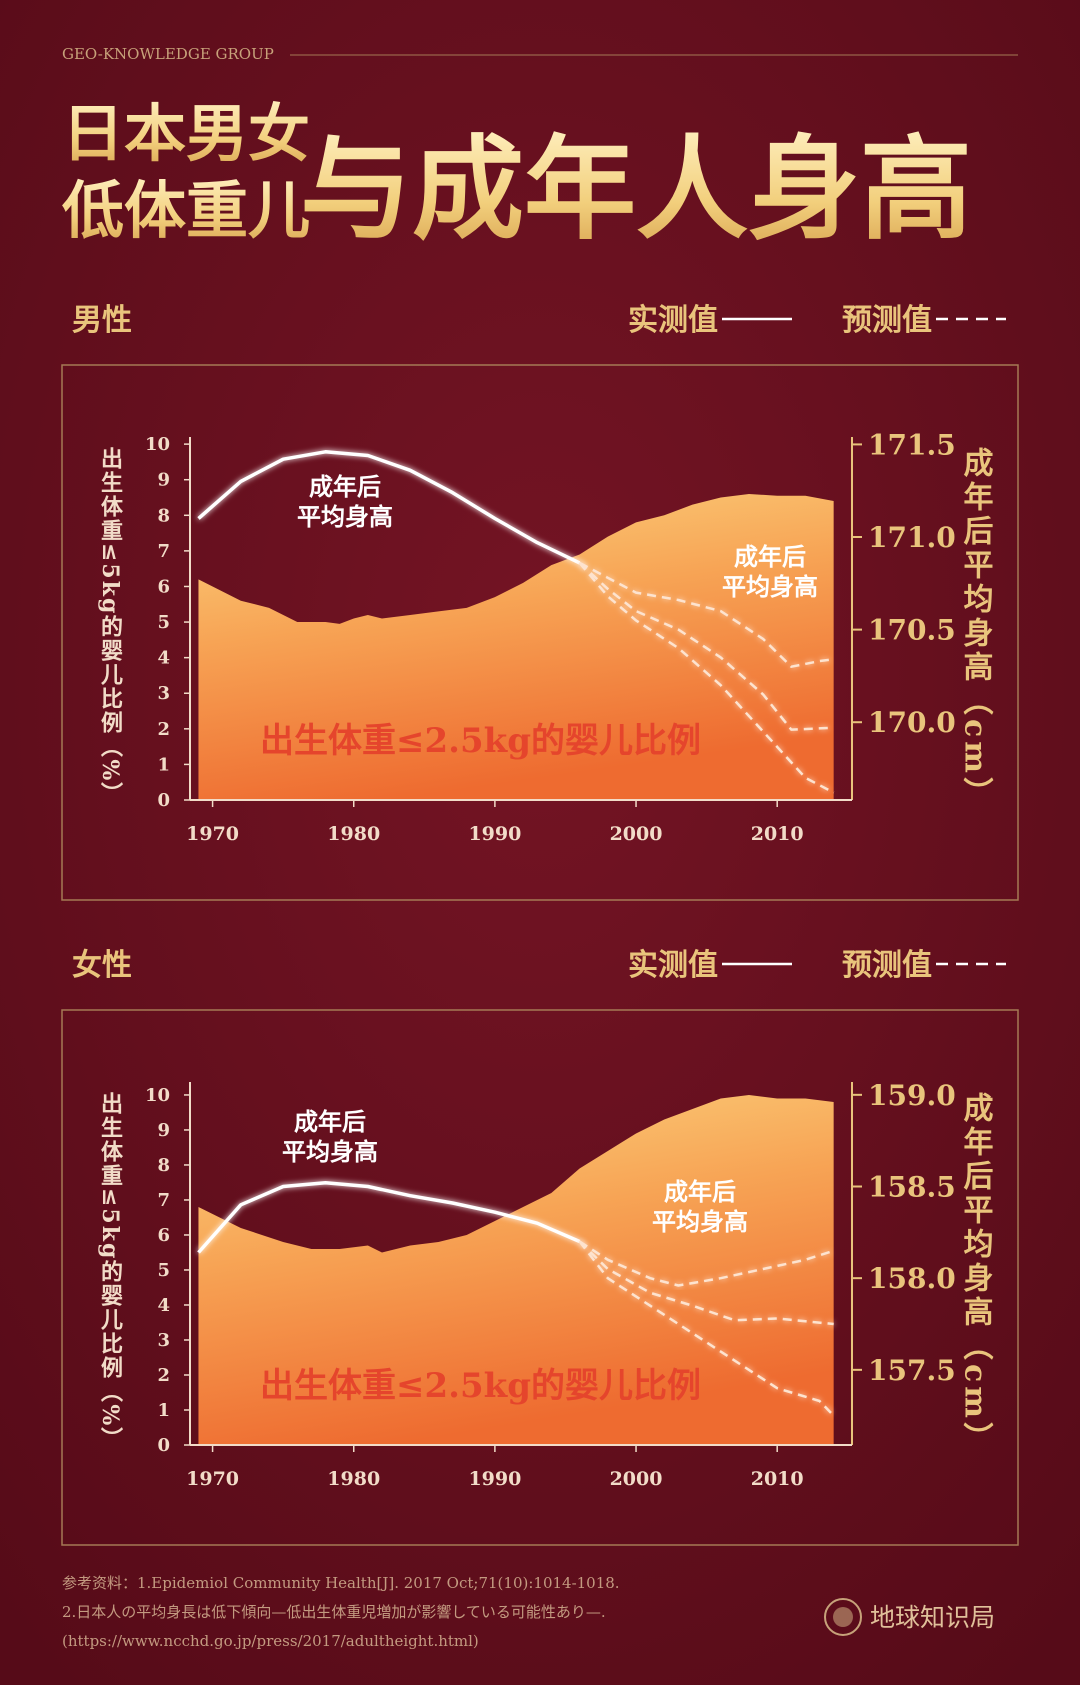 This screenshot has height=1685, width=1080. Describe the element at coordinates (636, 189) in the screenshot. I see `title-big: 与成年人身高` at that location.